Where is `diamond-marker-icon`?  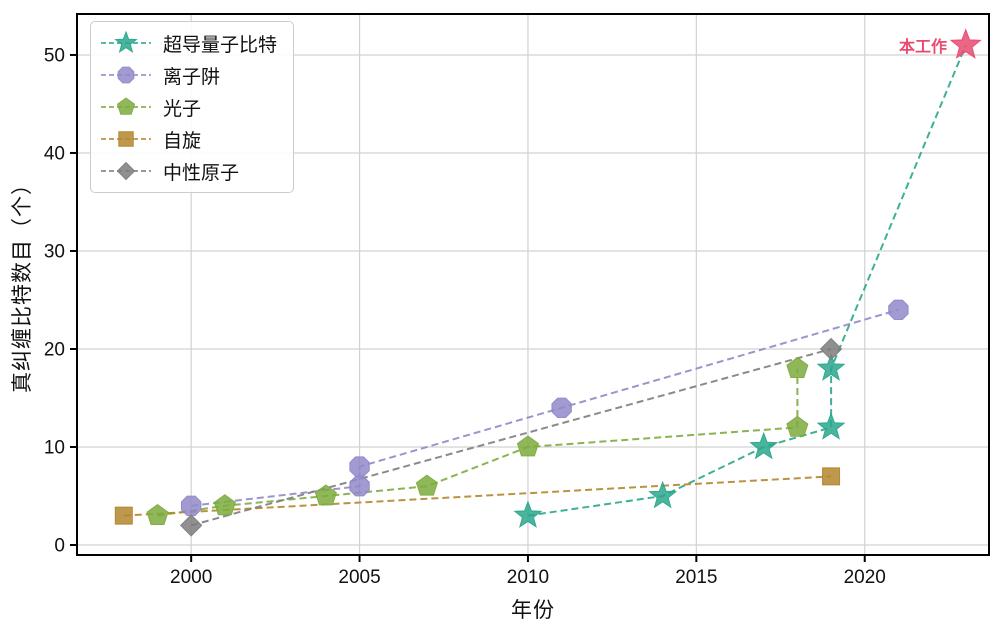 diamond-marker-icon is located at coordinates (126, 171).